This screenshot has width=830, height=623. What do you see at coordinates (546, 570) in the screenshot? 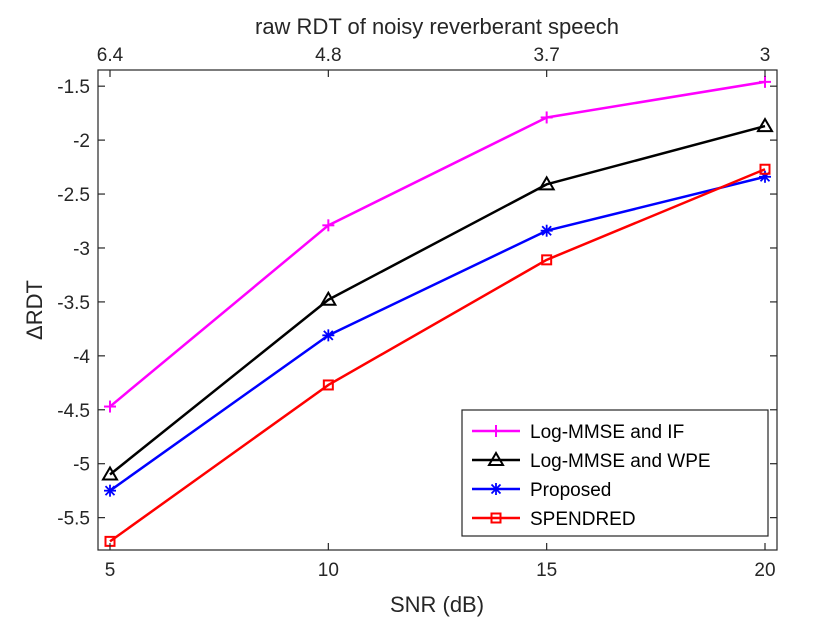
I see `x-tick-label: 15` at bounding box center [546, 570].